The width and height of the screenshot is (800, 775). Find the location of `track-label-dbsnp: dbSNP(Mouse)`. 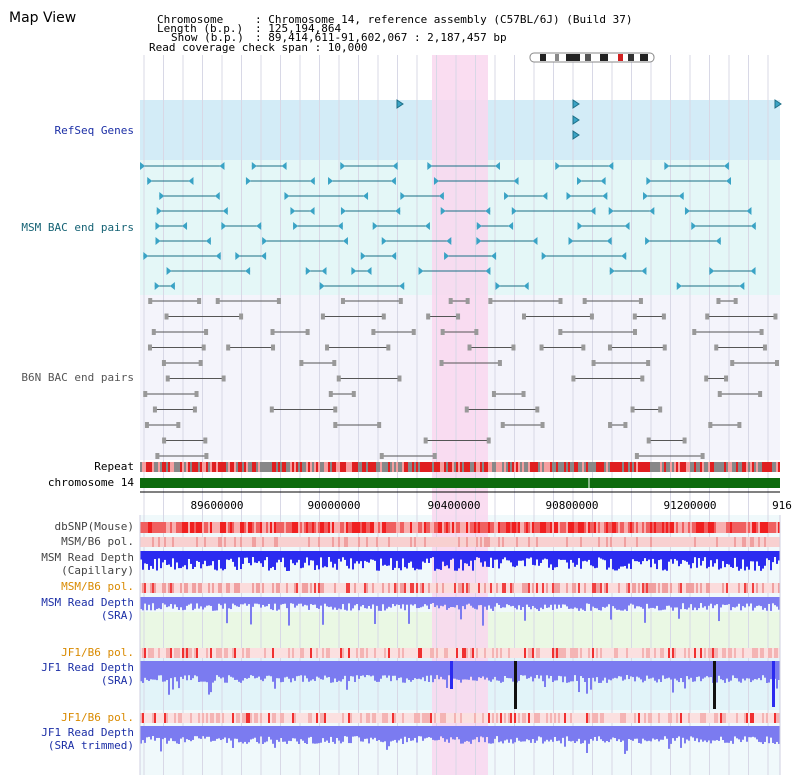

track-label-dbsnp: dbSNP(Mouse) is located at coordinates (94, 526).